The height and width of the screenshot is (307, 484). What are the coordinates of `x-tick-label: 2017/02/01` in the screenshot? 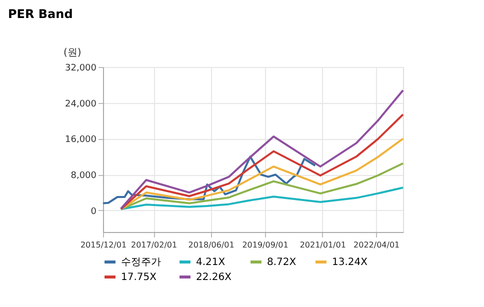 It's located at (154, 245).